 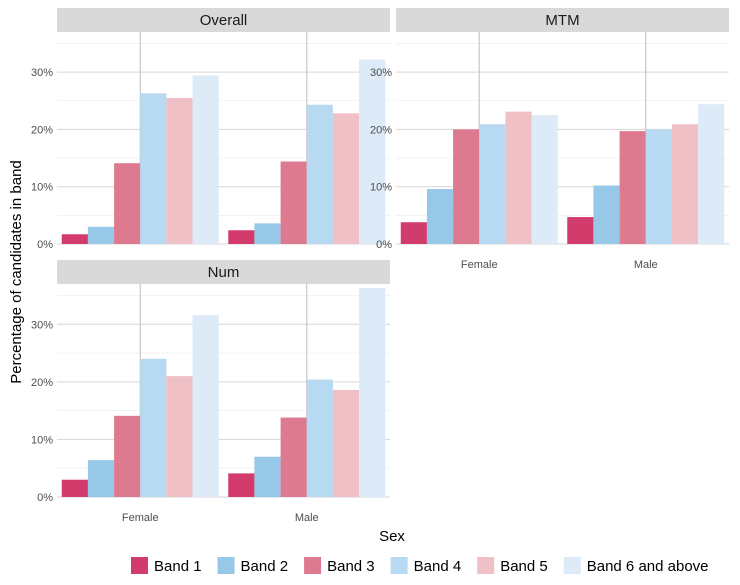 What do you see at coordinates (648, 566) in the screenshot?
I see `legend-label: Band 6 and above` at bounding box center [648, 566].